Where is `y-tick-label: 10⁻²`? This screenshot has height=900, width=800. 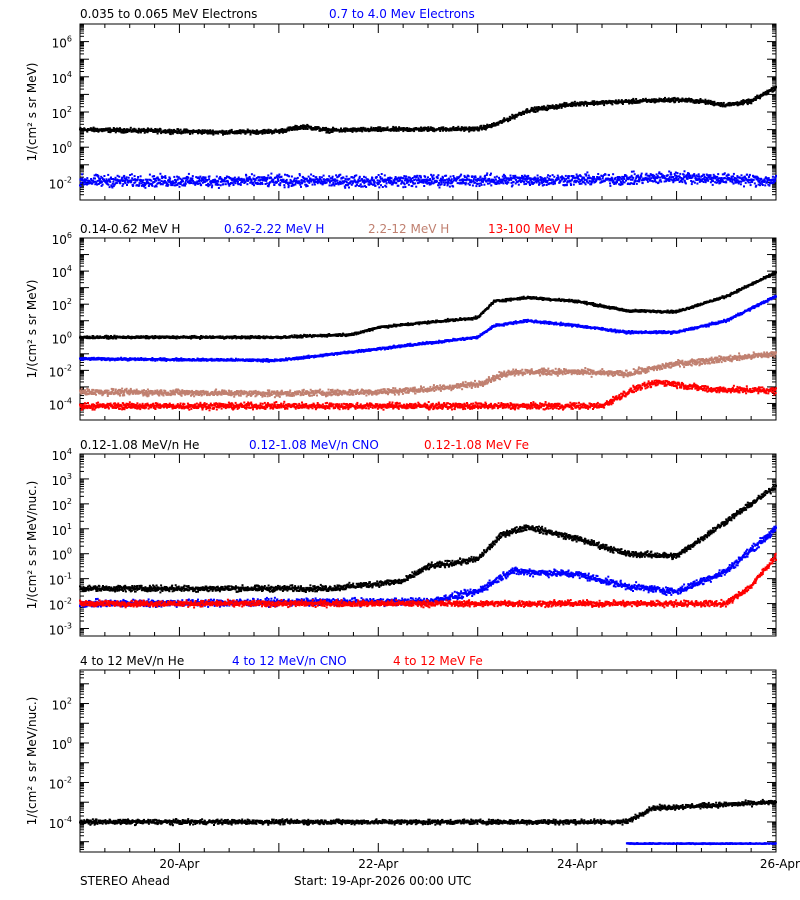
y-tick-label: 10⁻² is located at coordinates (60, 371).